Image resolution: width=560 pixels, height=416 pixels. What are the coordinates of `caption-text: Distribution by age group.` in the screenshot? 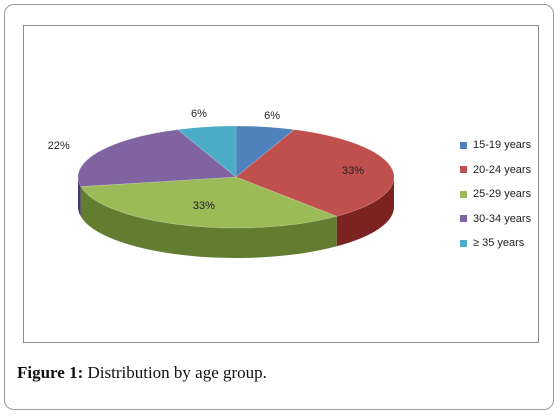 It's located at (177, 372).